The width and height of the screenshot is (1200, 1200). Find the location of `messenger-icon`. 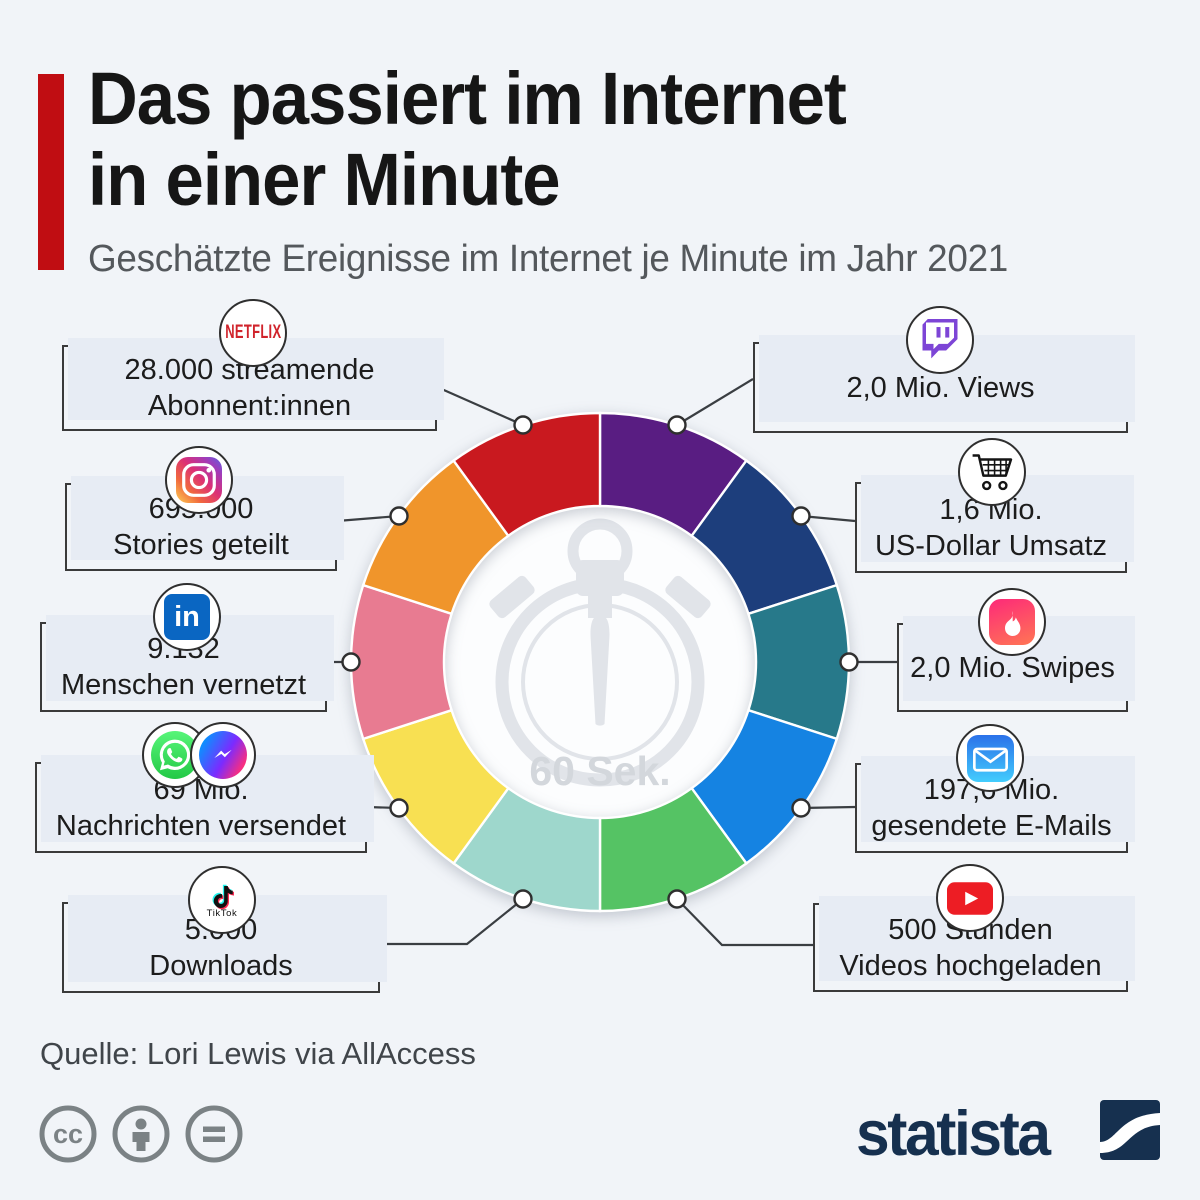

messenger-icon is located at coordinates (223, 755).